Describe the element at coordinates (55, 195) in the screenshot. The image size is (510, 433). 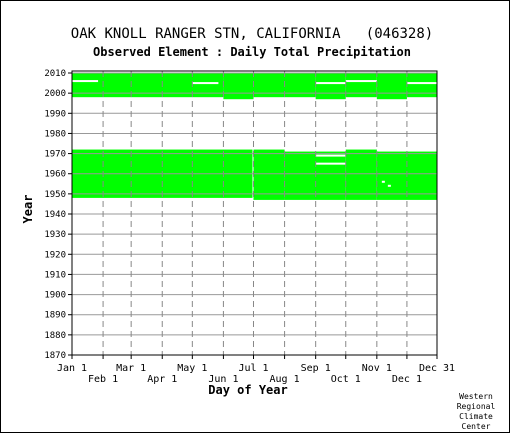
I see `y-tick-label-1950: 1950` at that location.